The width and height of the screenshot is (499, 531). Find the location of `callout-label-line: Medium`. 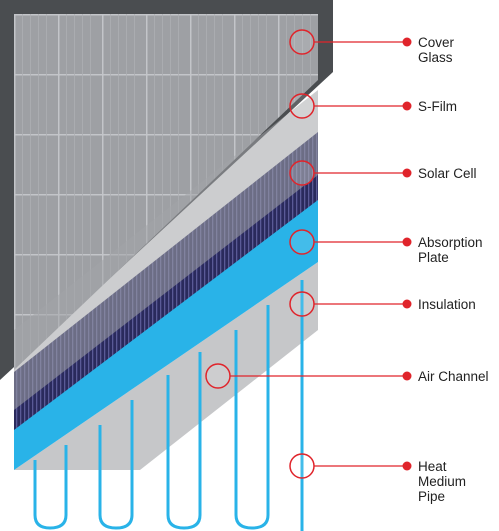

callout-label-line: Medium is located at coordinates (442, 481).